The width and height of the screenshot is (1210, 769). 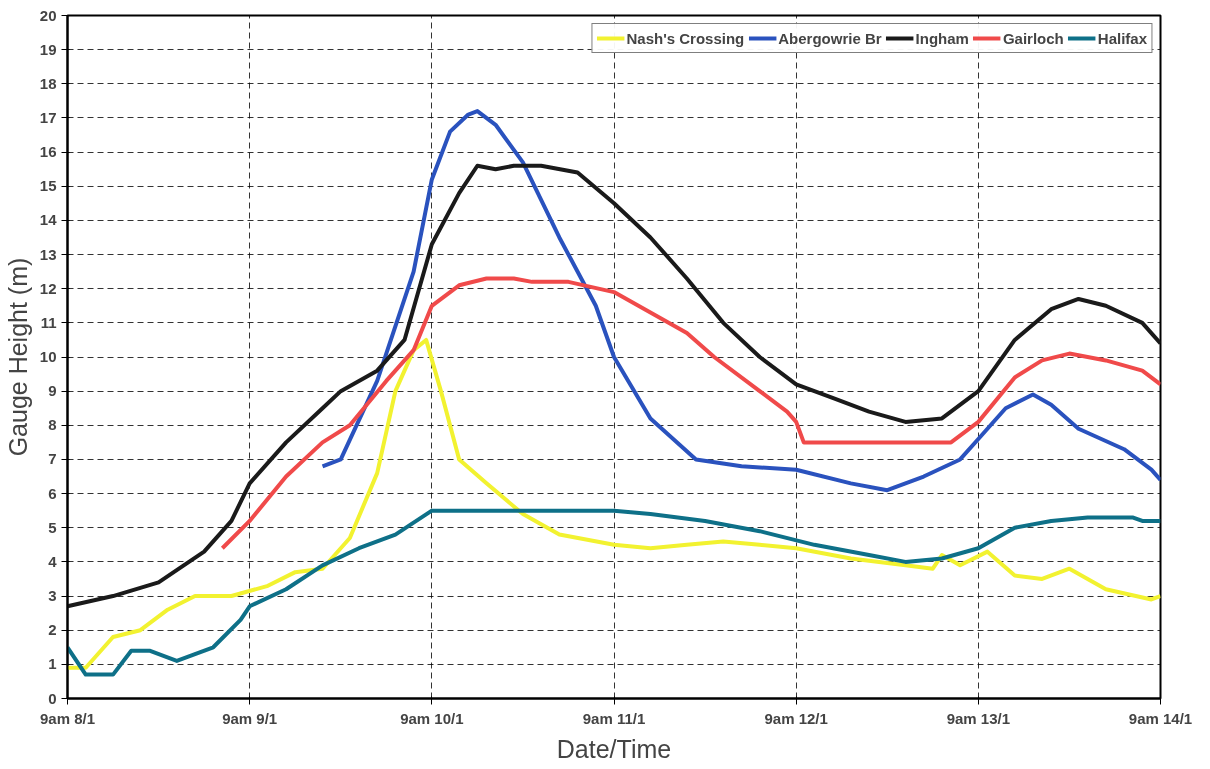 What do you see at coordinates (52, 630) in the screenshot?
I see `y-tick-label: 2` at bounding box center [52, 630].